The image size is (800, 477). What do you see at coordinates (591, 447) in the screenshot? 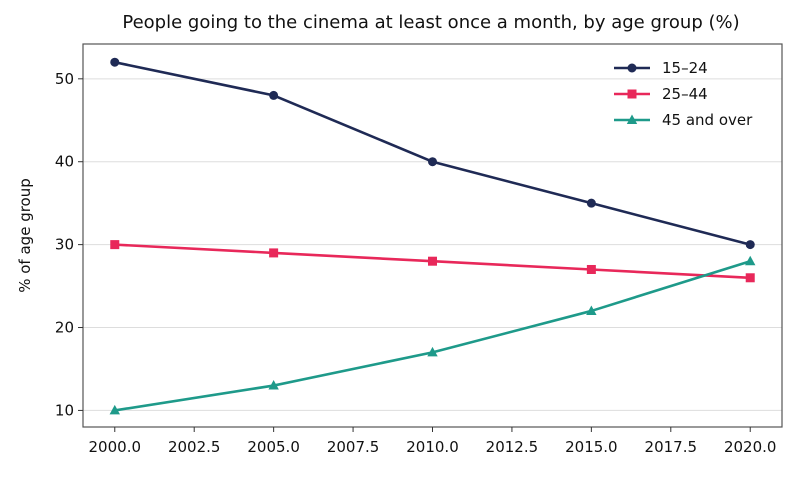
I see `x-tick-label: 2015.0` at bounding box center [591, 447].